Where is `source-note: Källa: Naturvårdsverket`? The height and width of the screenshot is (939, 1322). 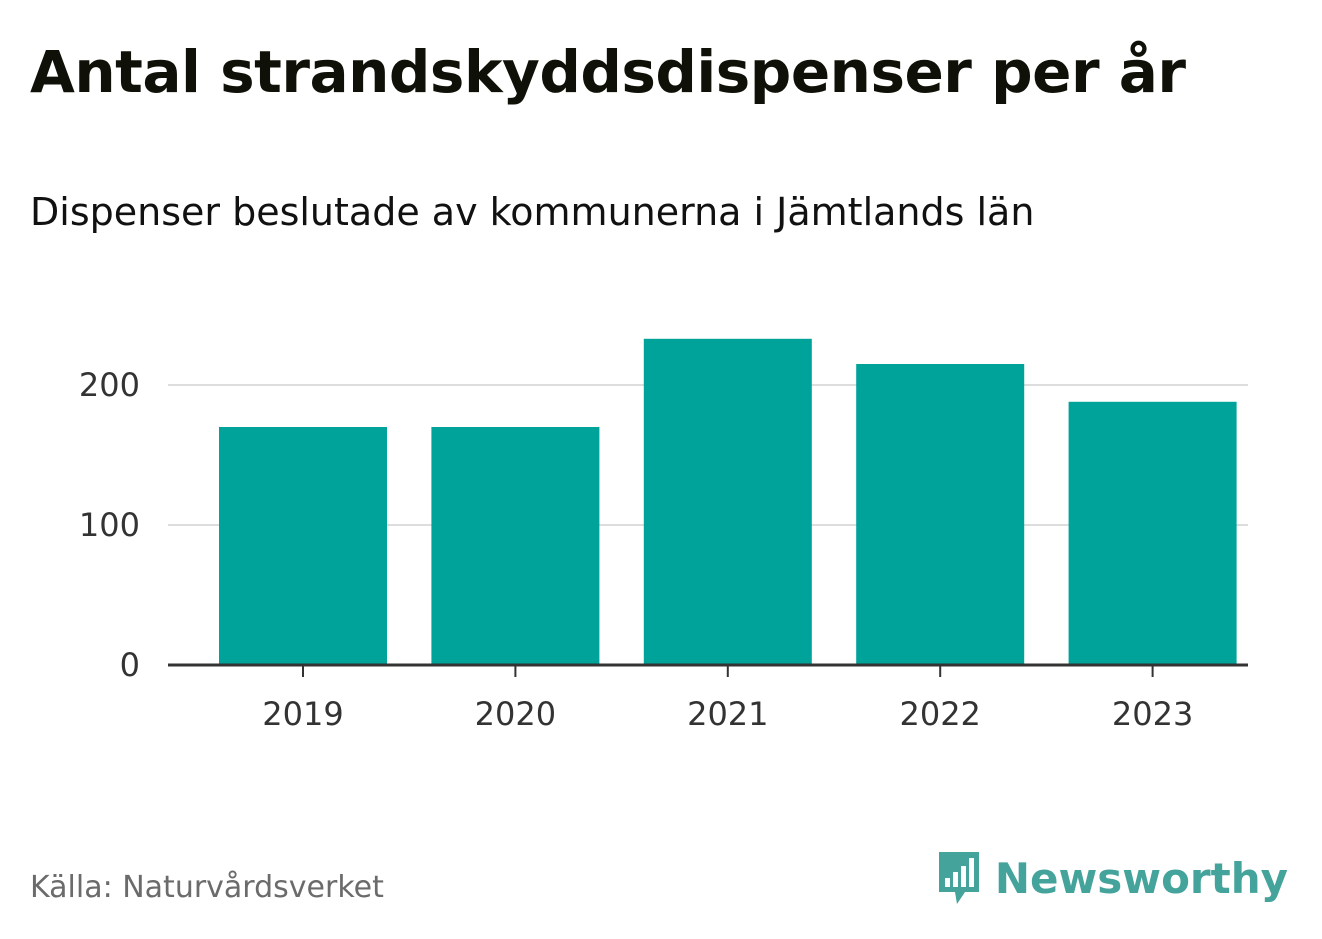 source-note: Källa: Naturvårdsverket is located at coordinates (207, 887).